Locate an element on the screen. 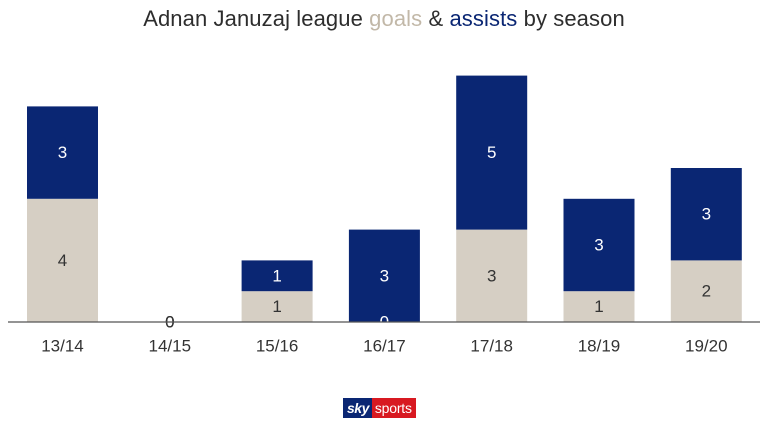 This screenshot has height=432, width=768. goals-value-label: 4 is located at coordinates (62, 260).